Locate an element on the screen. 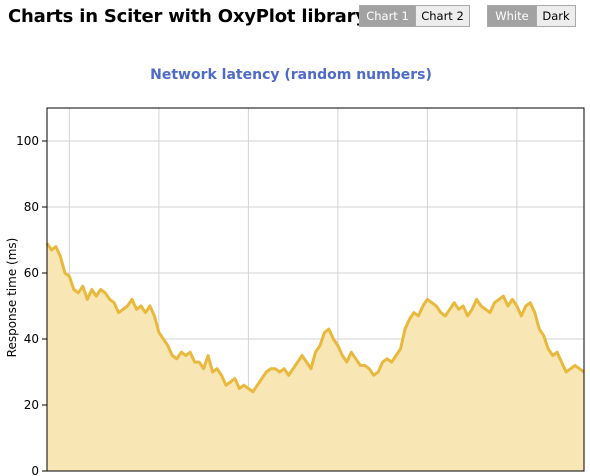 This screenshot has width=590, height=476. y-tick-label: 40 is located at coordinates (31, 339).